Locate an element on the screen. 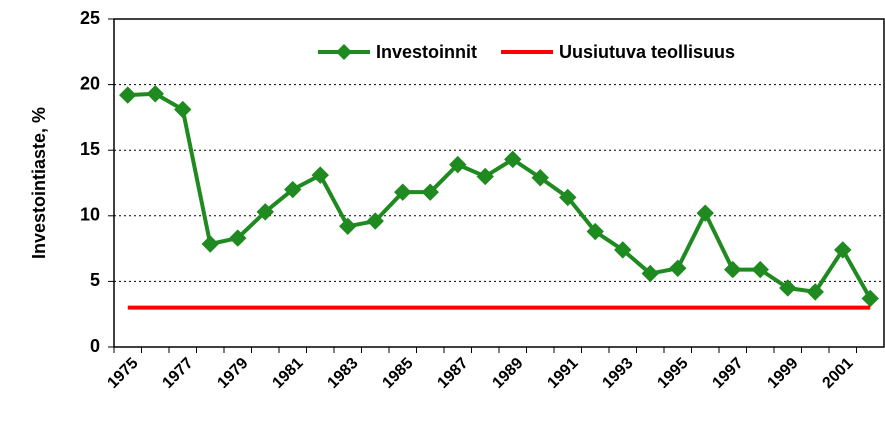  x-tick-label: 1985 is located at coordinates (397, 373).